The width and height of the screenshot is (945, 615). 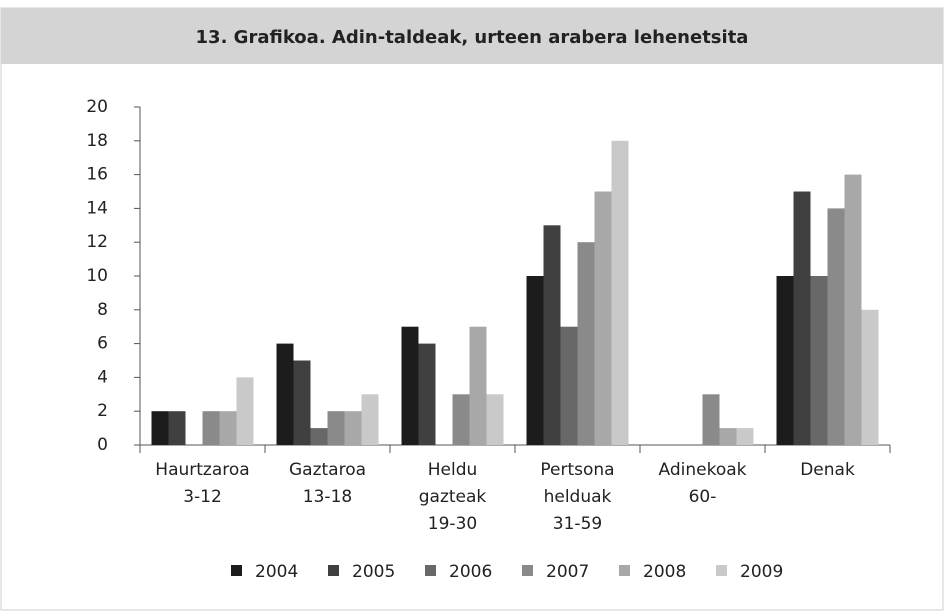 I want to click on y-tick-label: 8, so click(x=102, y=310).